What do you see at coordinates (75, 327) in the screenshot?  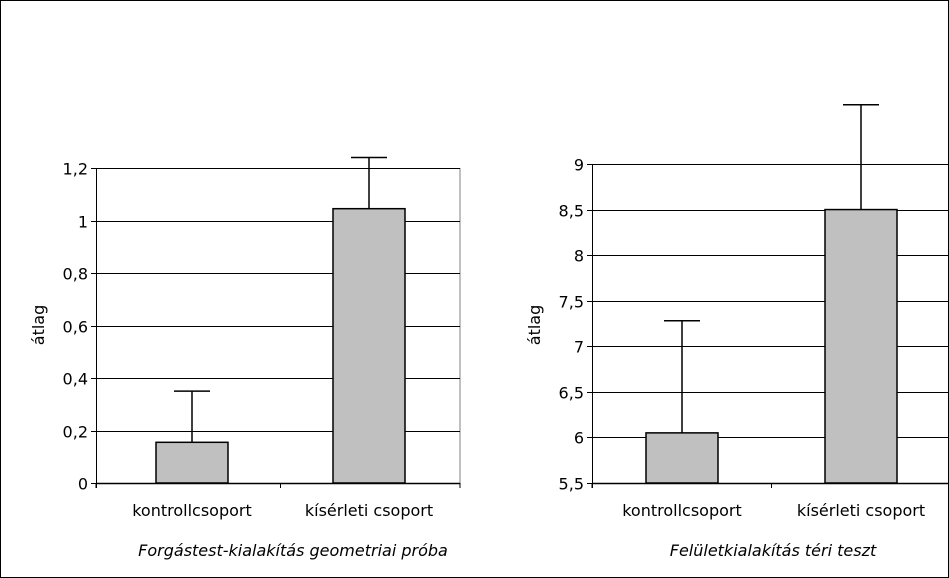 I see `chart-left-y-tick-label: 0,6` at bounding box center [75, 327].